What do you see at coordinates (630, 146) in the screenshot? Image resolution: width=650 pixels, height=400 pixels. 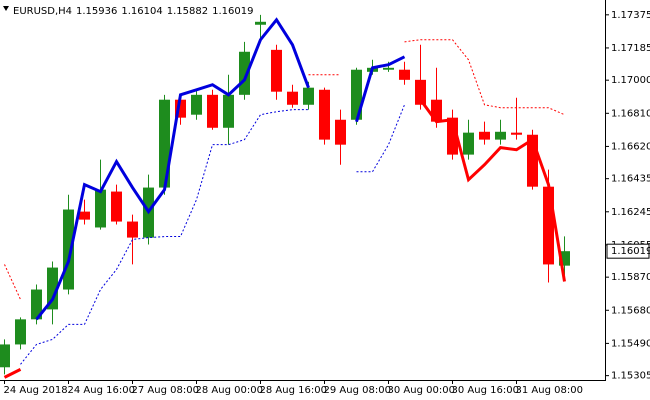 I see `y-tick-label: 1.16620` at bounding box center [630, 146].